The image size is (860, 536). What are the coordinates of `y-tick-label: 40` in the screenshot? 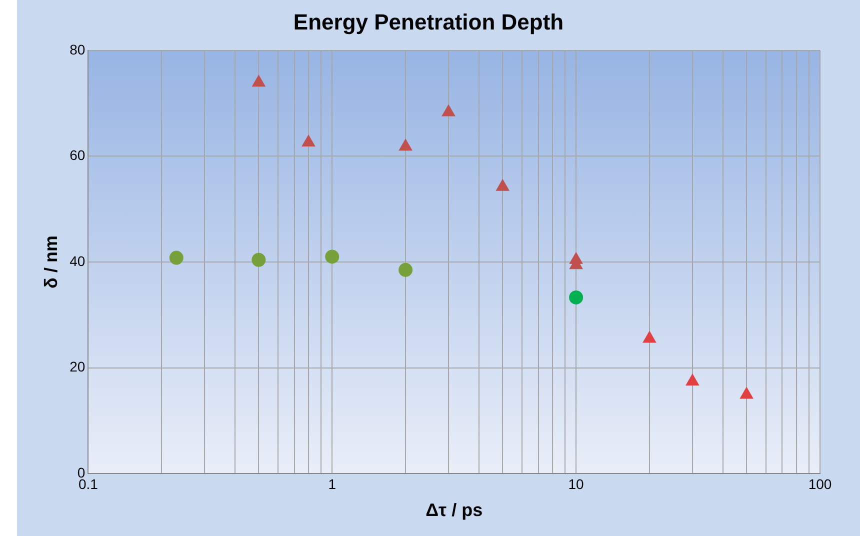 It's located at (78, 260).